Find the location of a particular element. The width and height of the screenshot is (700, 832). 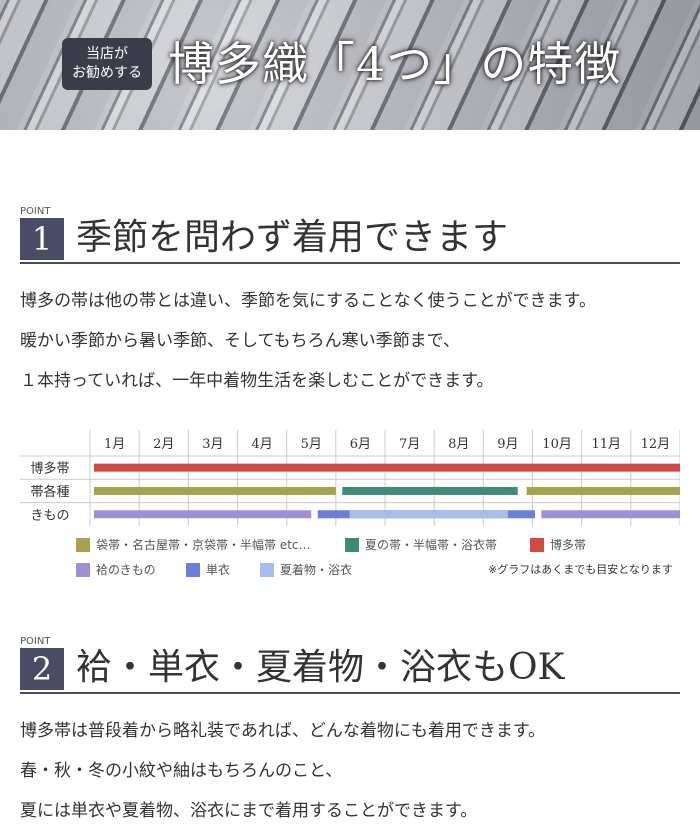

legend-item: 夏の帯・半幅帯・浴衣帯 is located at coordinates (421, 544).